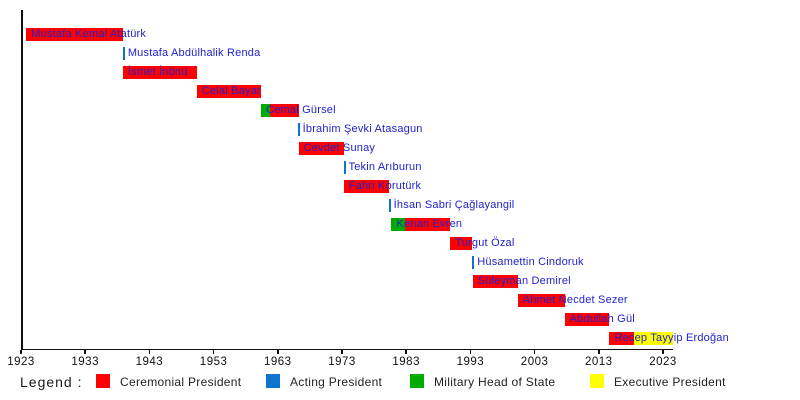 The width and height of the screenshot is (800, 400). I want to click on x-axis-tick-label: 2013, so click(599, 362).